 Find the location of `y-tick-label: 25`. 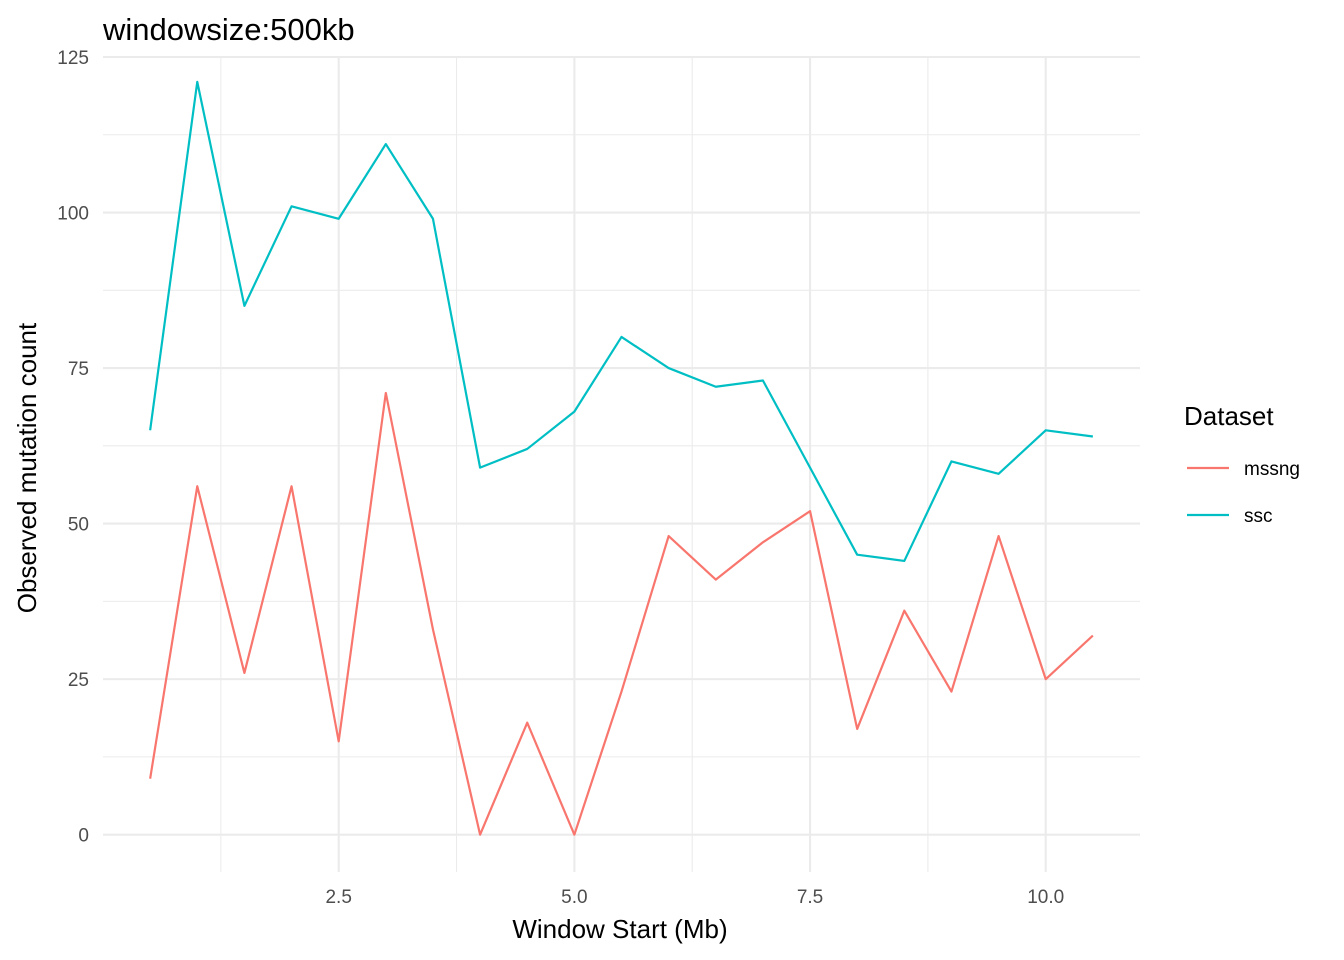

y-tick-label: 25 is located at coordinates (78, 680).